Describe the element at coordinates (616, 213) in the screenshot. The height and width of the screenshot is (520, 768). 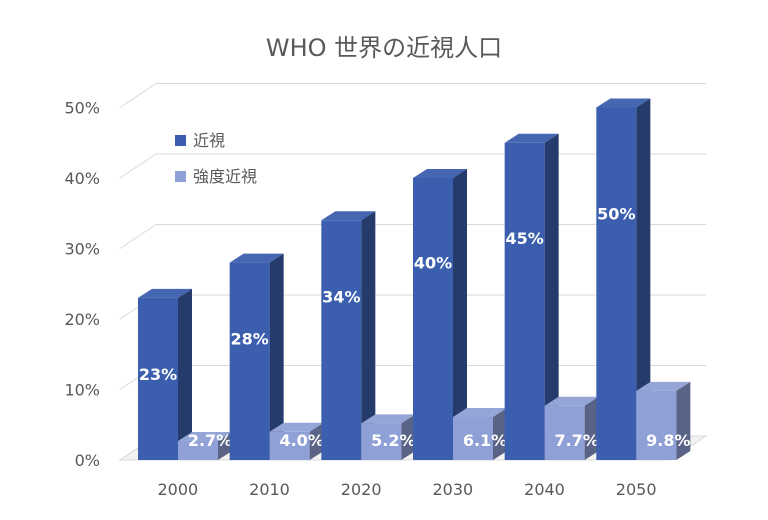
I see `data-label: 50%` at that location.